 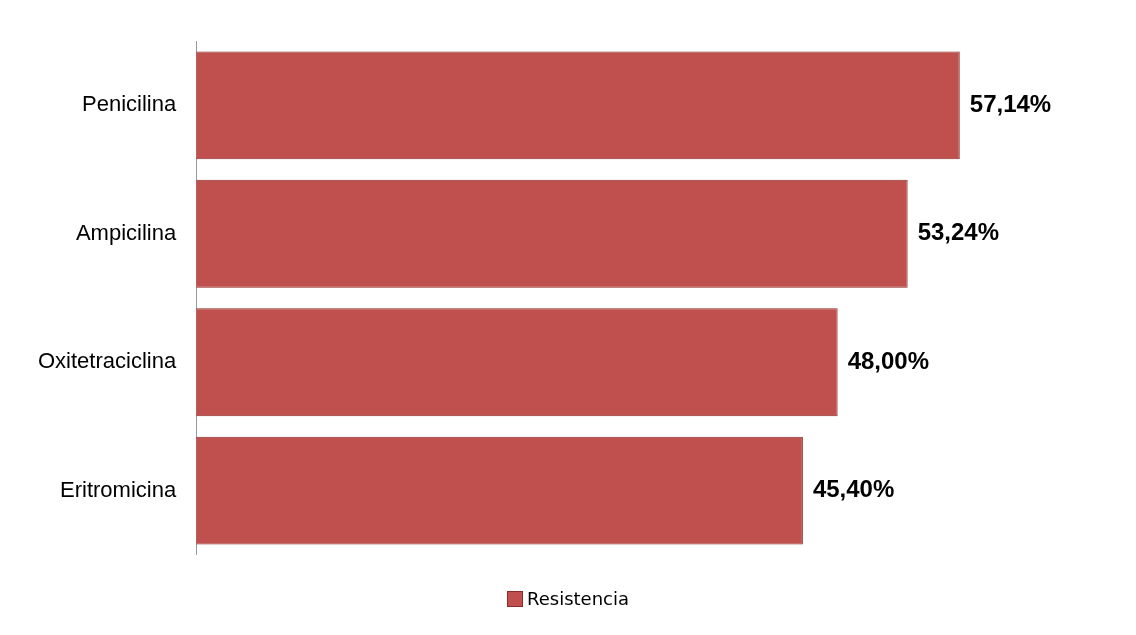 I want to click on data-label: 57,14%, so click(x=1010, y=104).